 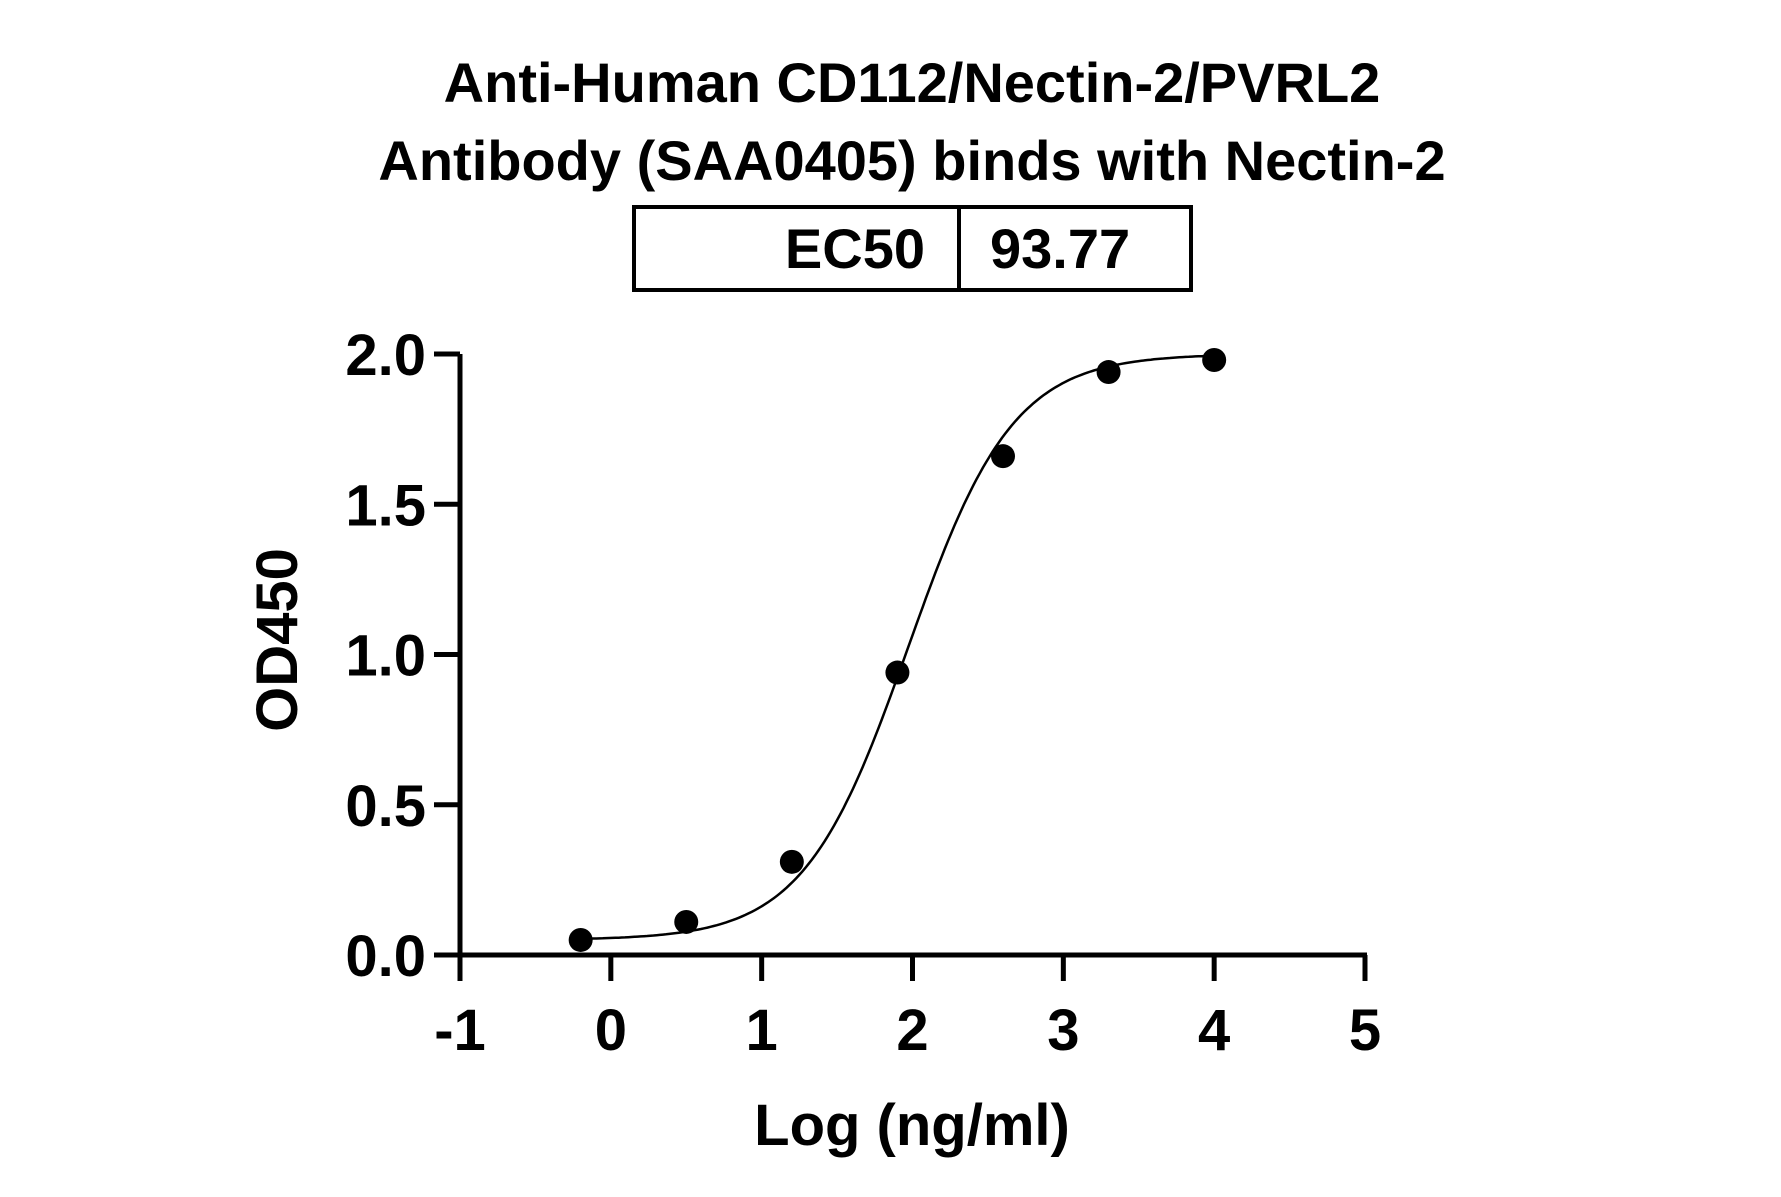 I want to click on y-tick-label: 1.0, so click(x=385, y=656).